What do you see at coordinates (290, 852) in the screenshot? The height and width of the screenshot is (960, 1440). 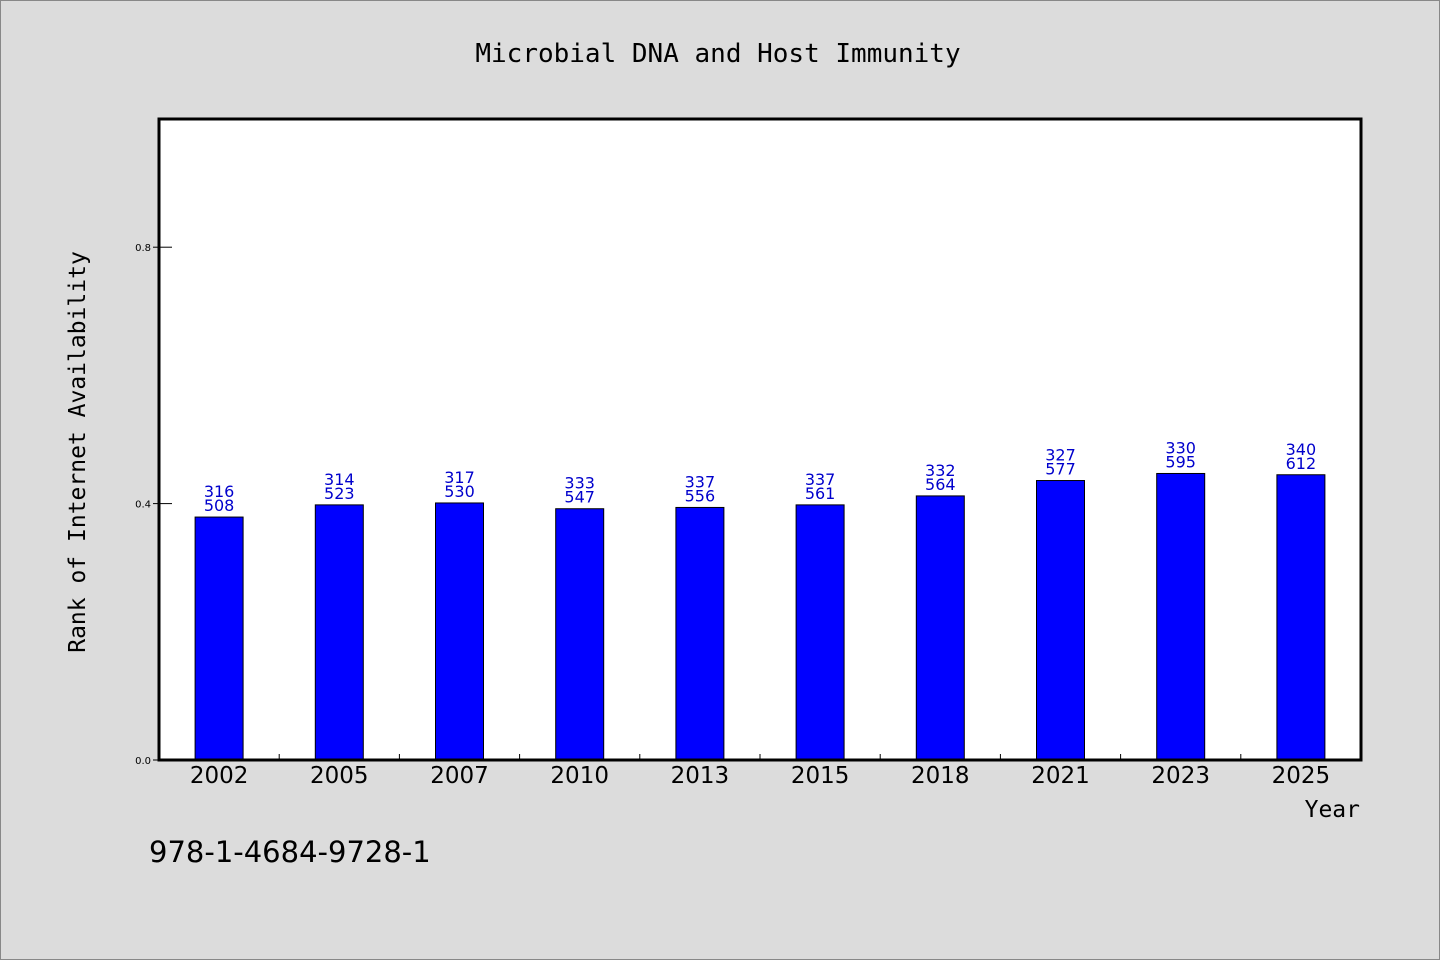 I see `isbn-text: 978-1-4684-9728-1` at bounding box center [290, 852].